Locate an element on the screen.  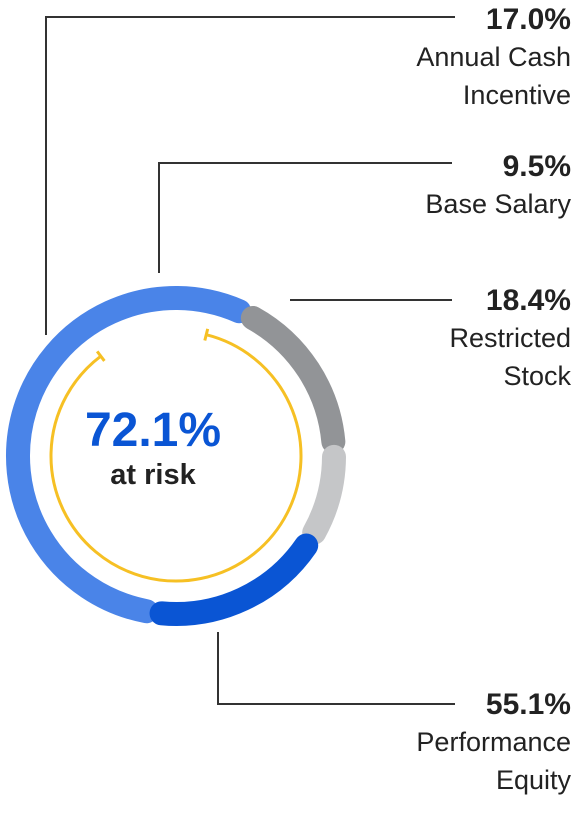
at-risk-arc is located at coordinates (176, 455).